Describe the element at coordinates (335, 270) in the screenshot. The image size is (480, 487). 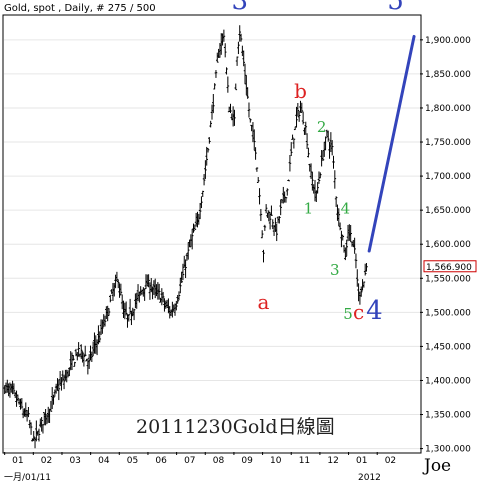
I see `wave-label: 3` at that location.